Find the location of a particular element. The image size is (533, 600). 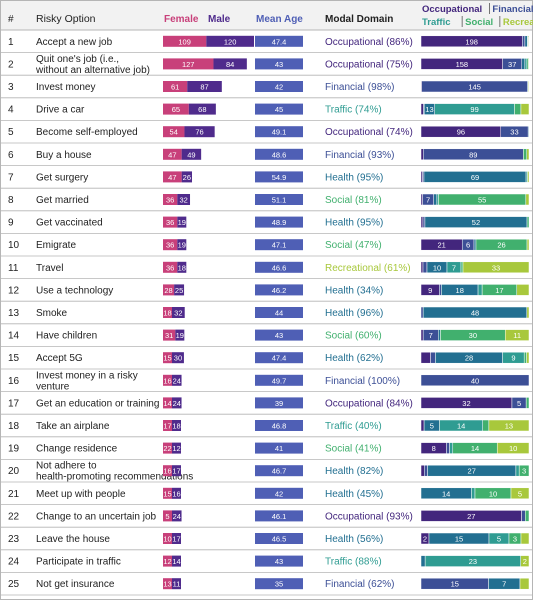

row-option: Invest money is located at coordinates (65, 87).